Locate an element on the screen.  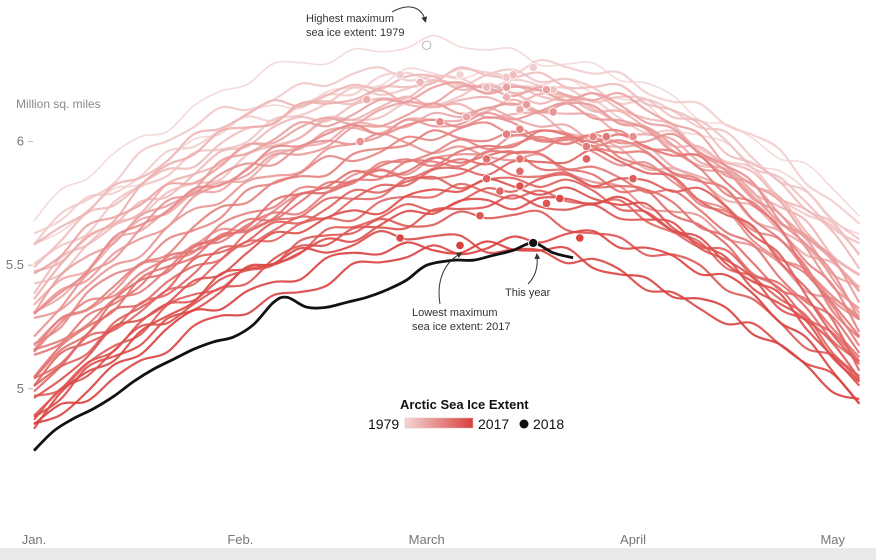
peak-marker-1997 is located at coordinates (633, 137).